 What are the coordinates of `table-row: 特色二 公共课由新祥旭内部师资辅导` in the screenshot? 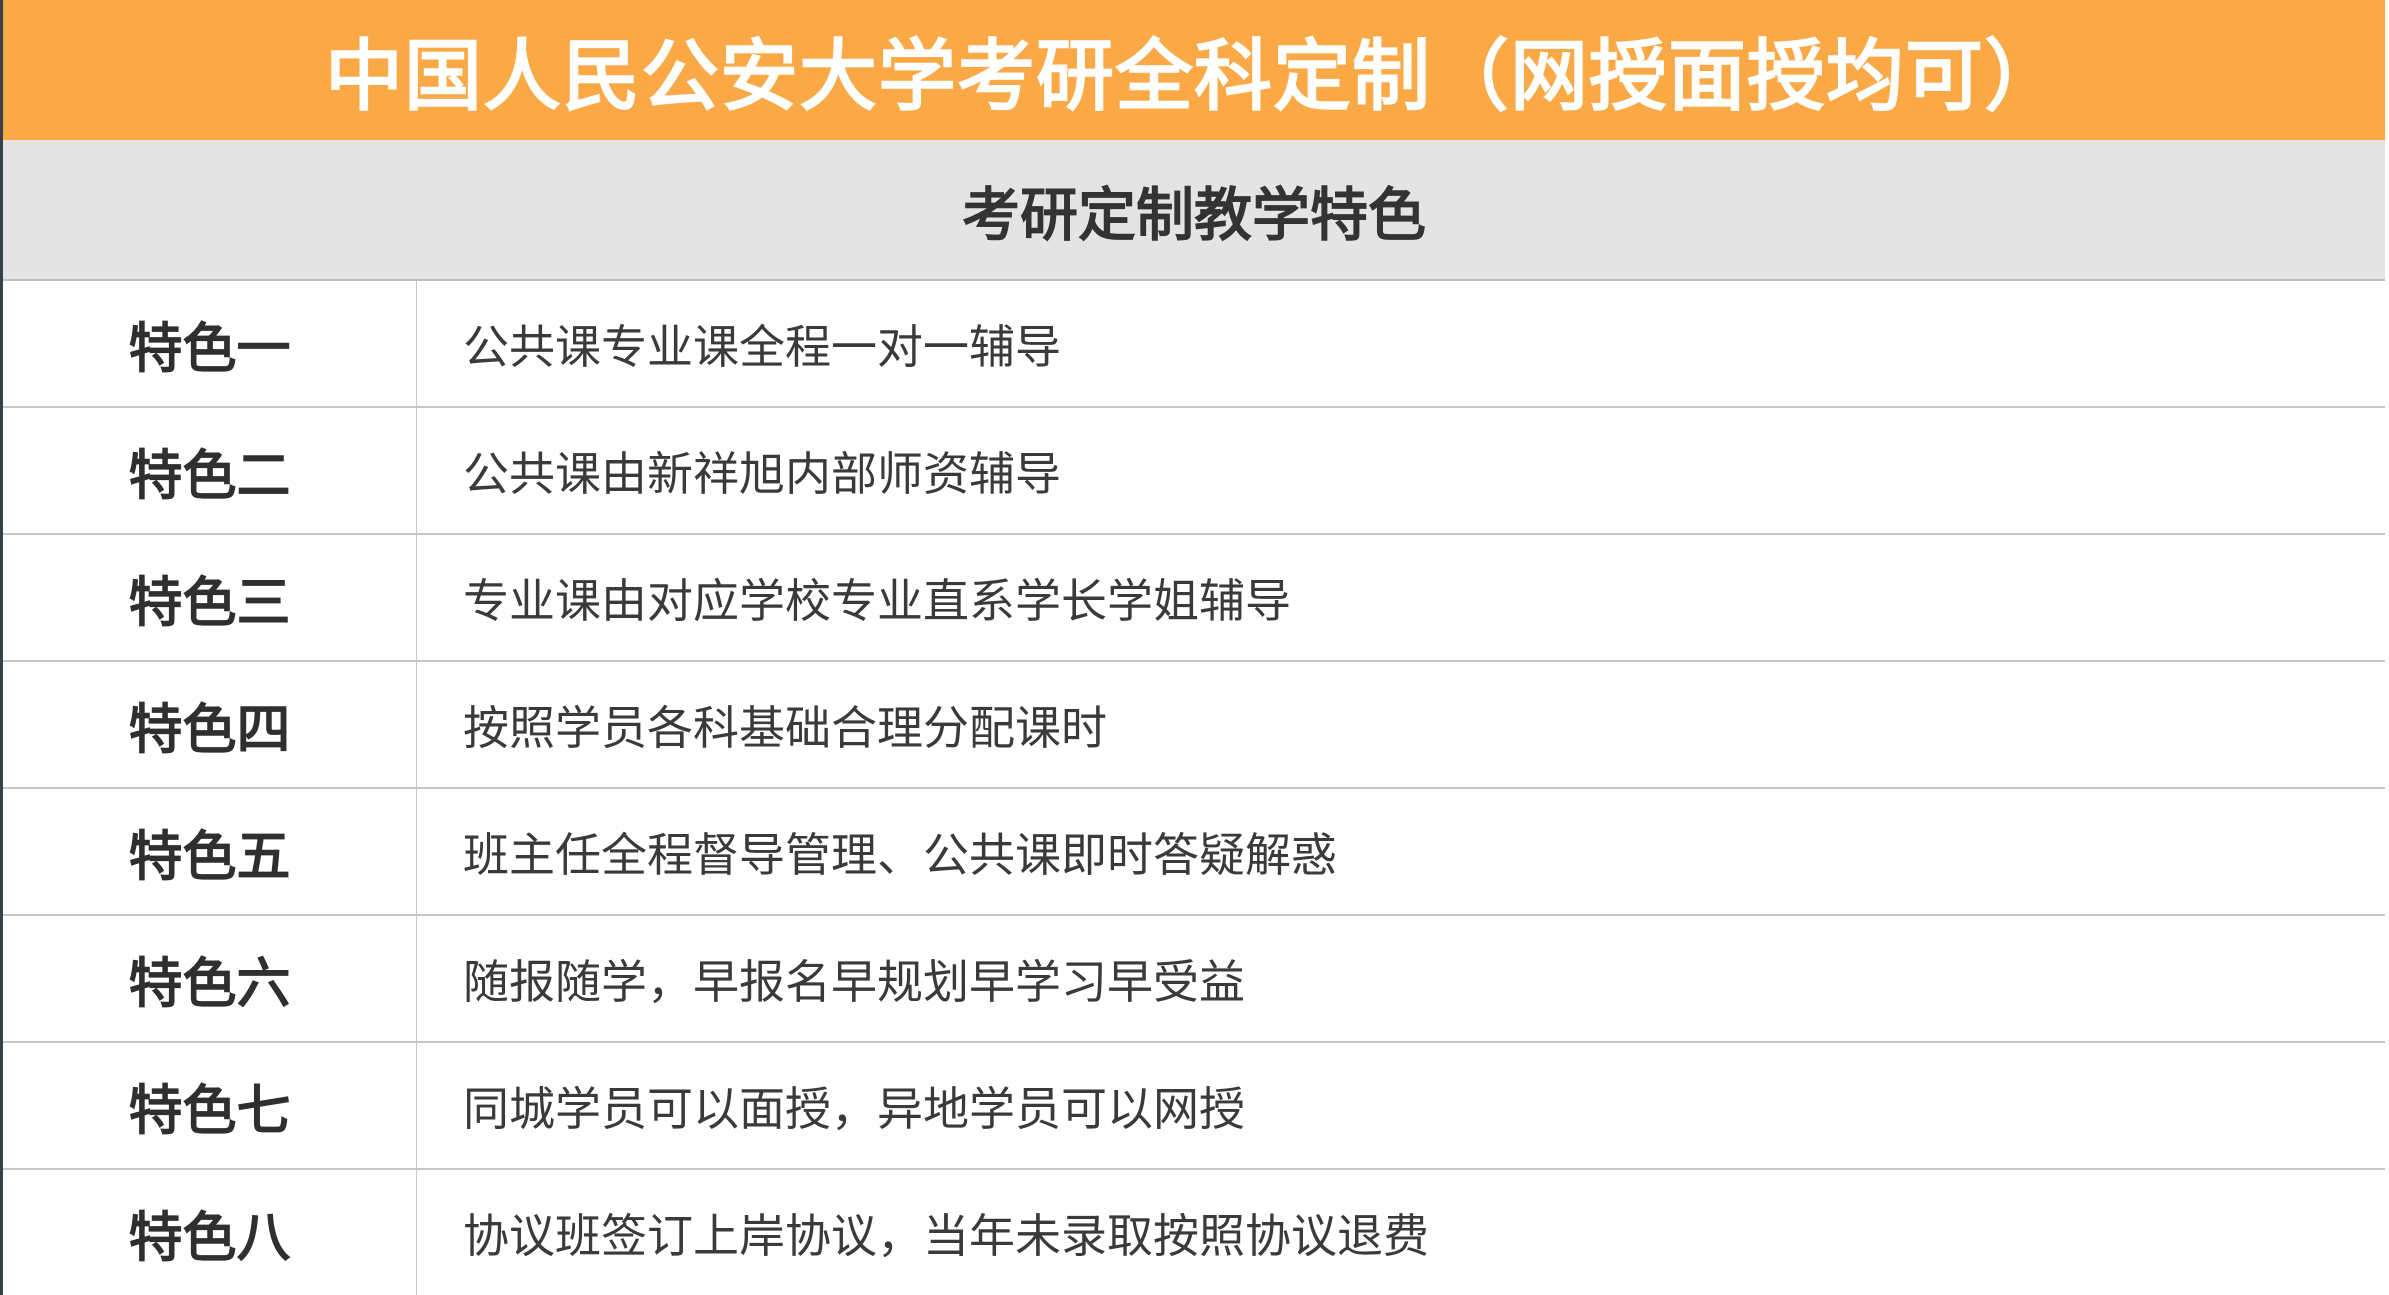 It's located at (1194, 471).